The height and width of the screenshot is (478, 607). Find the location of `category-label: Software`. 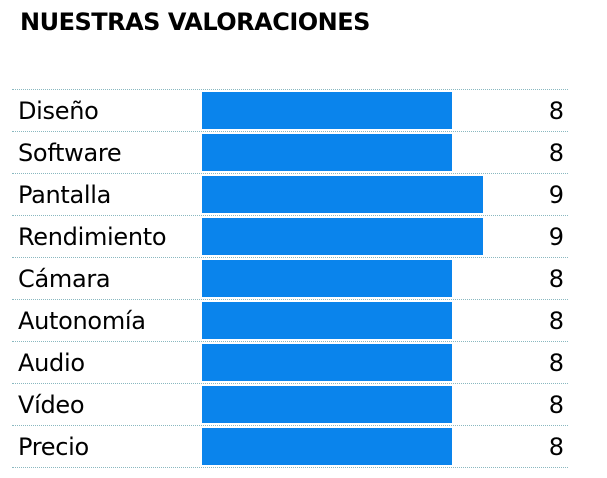

category-label: Software is located at coordinates (70, 153).